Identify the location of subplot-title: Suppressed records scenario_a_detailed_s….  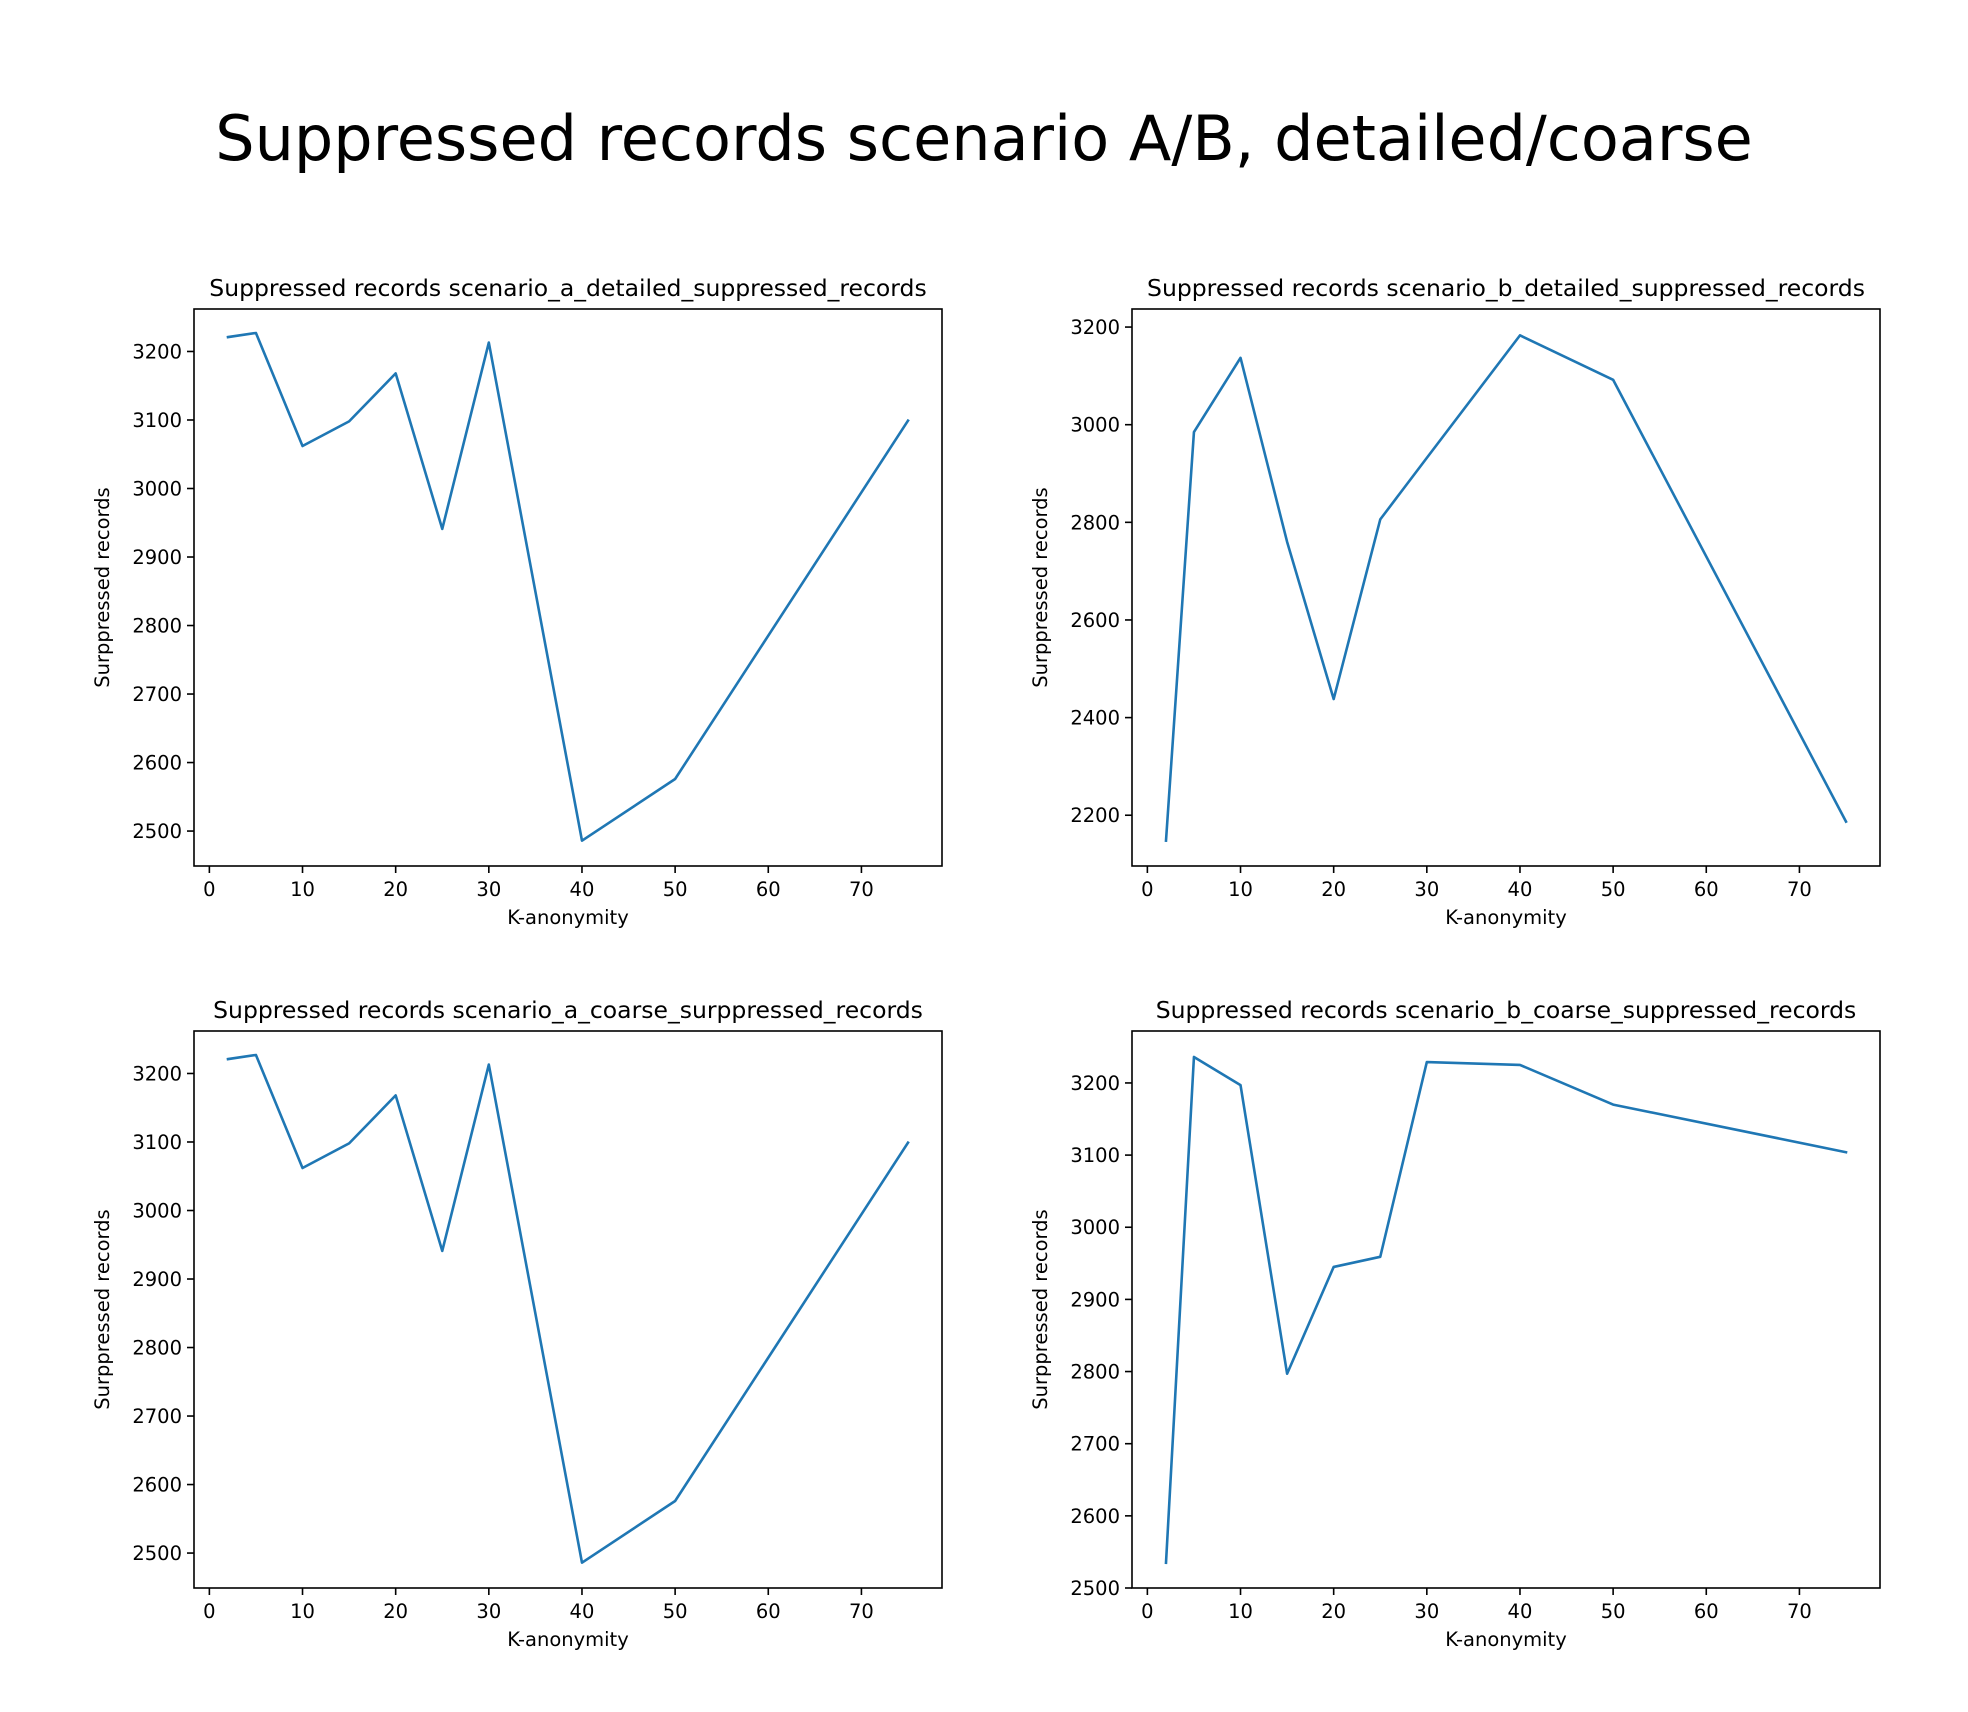
(567, 288).